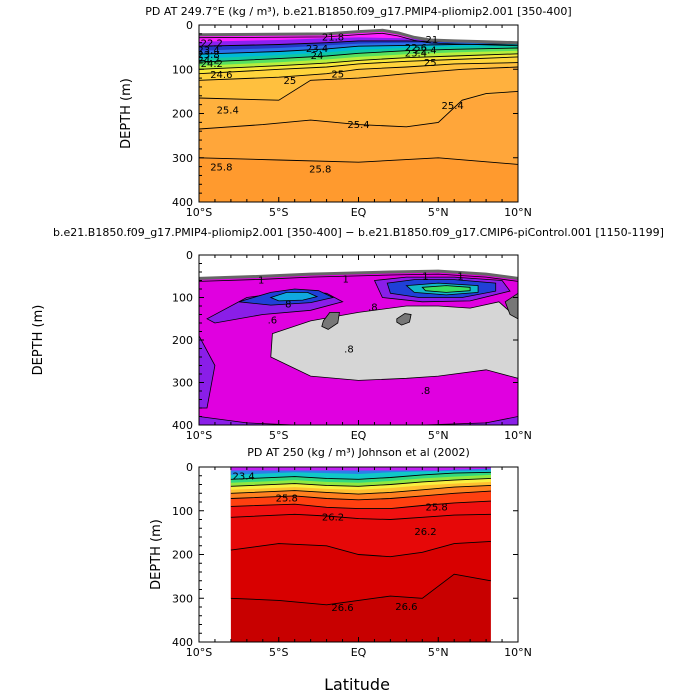 Image resolution: width=698 pixels, height=699 pixels. What do you see at coordinates (358, 125) in the screenshot?
I see `contour-label-10: 25.4` at bounding box center [358, 125].